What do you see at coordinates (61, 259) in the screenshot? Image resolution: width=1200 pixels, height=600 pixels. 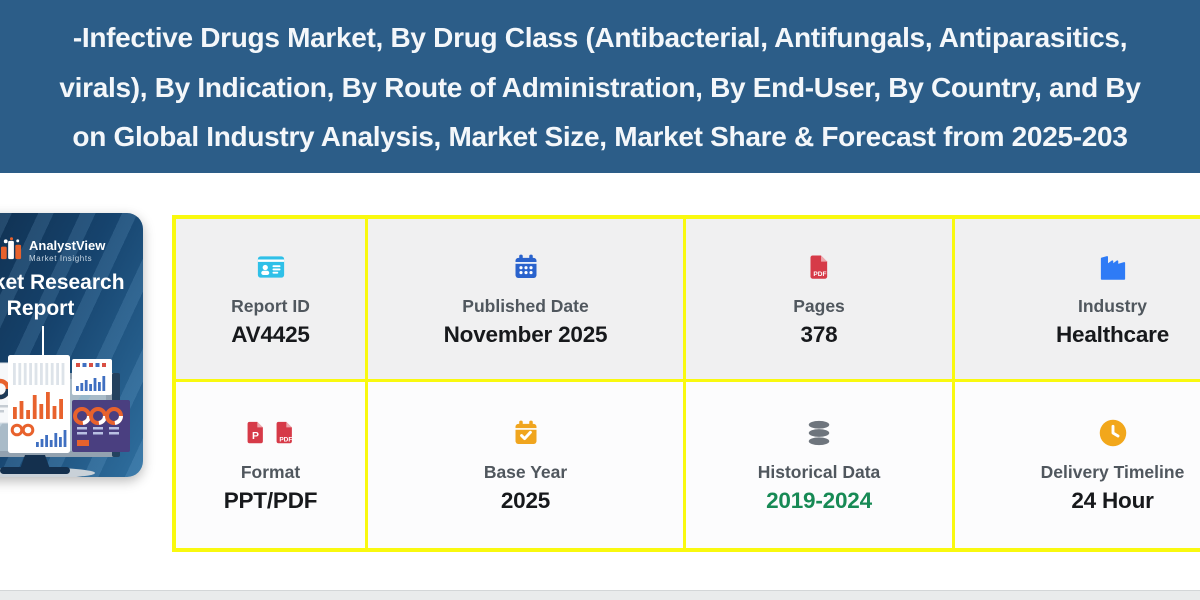 I see `brand-subtitle: Market Insights` at bounding box center [61, 259].